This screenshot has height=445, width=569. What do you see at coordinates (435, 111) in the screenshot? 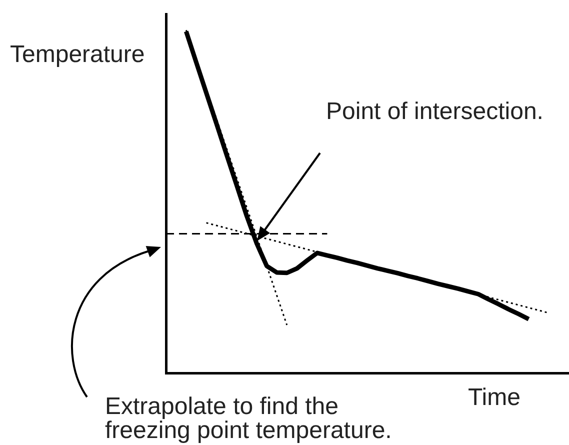
I see `annotation: Point of intersection.` at bounding box center [435, 111].